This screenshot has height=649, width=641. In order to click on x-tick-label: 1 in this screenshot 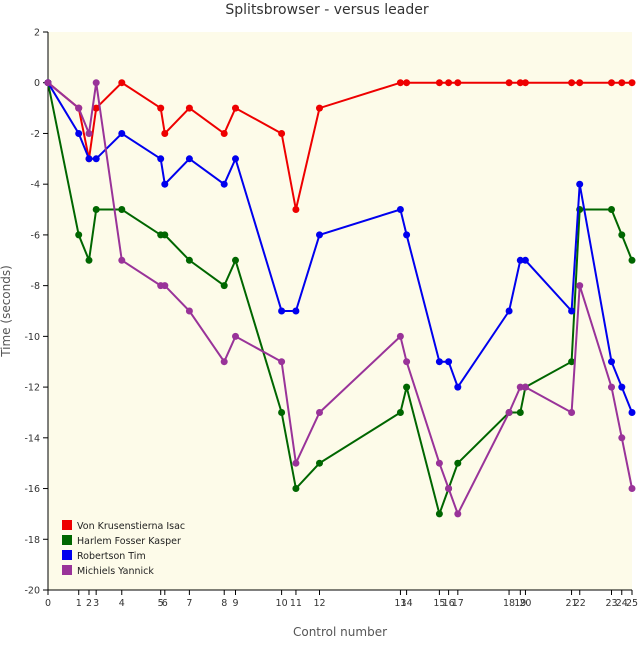, I will do `click(79, 603)`.